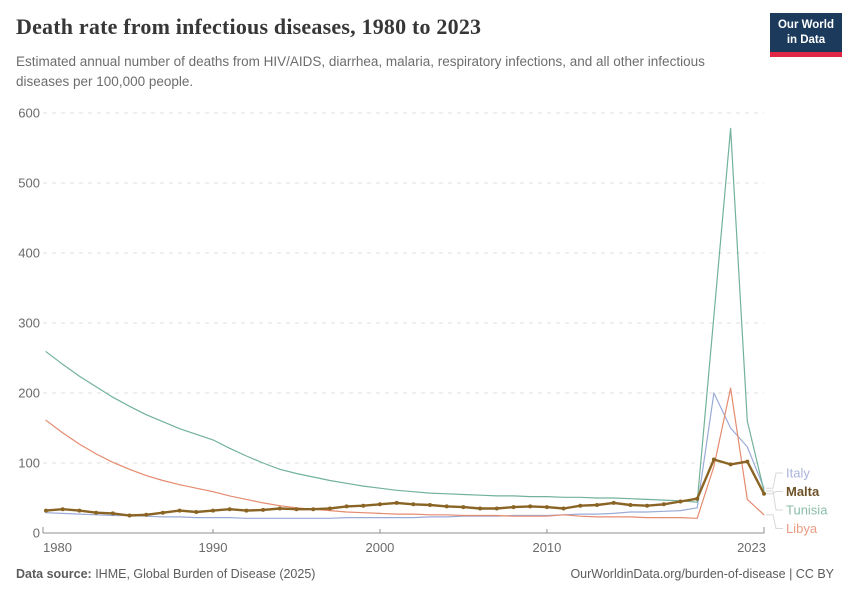  I want to click on x-axis-label-2010: 2010, so click(546, 547).